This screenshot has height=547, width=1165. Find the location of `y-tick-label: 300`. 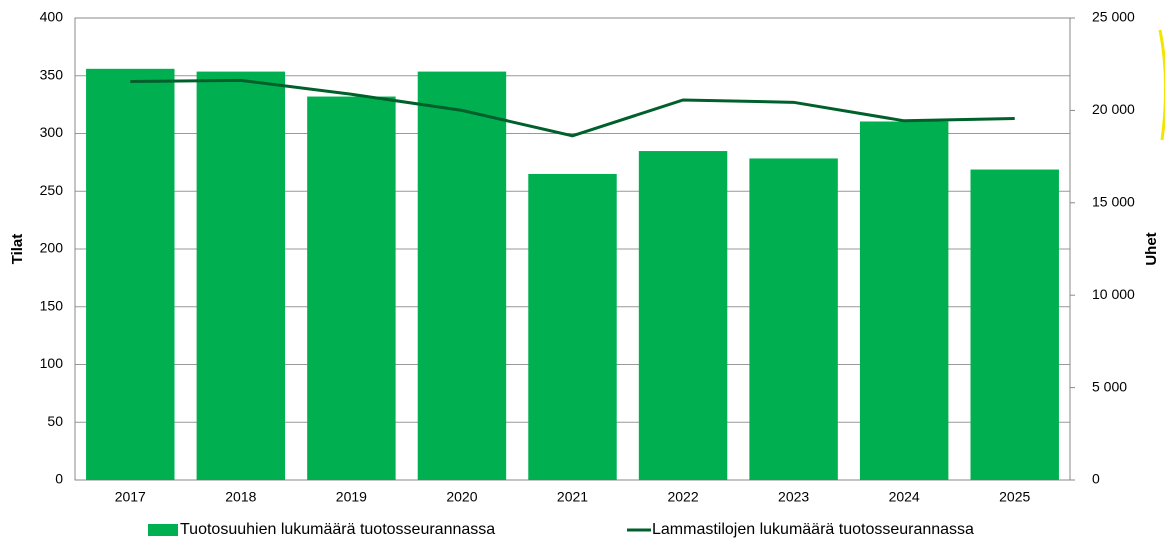

y-tick-label: 300 is located at coordinates (52, 132).